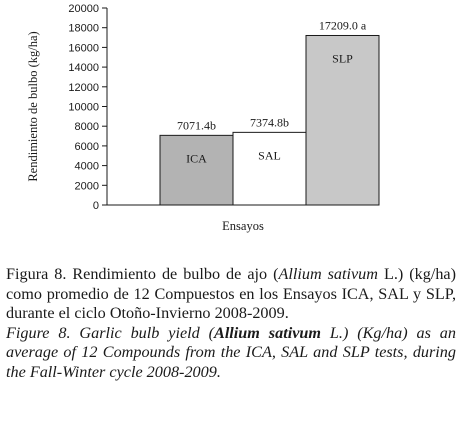 Image resolution: width=460 pixels, height=421 pixels. I want to click on y-tick-label: 14000, so click(83, 68).